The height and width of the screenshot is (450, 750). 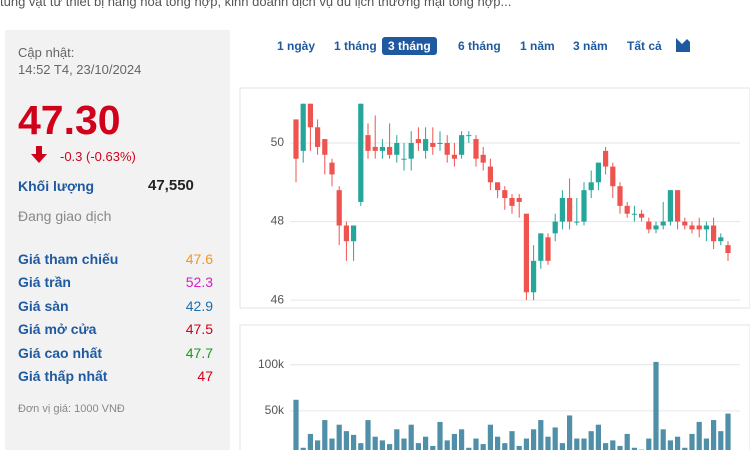 I want to click on range-button: 1 năm, so click(x=537, y=46).